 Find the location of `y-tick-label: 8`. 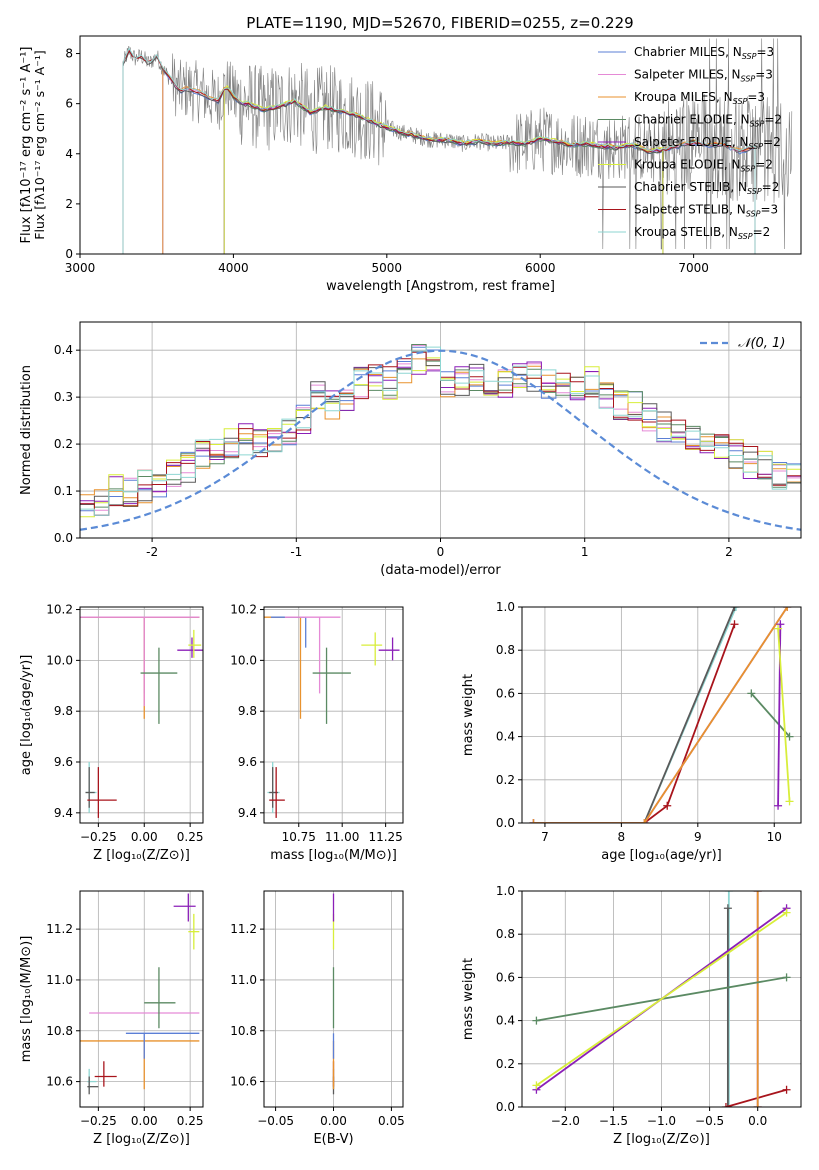

y-tick-label: 8 is located at coordinates (69, 54).